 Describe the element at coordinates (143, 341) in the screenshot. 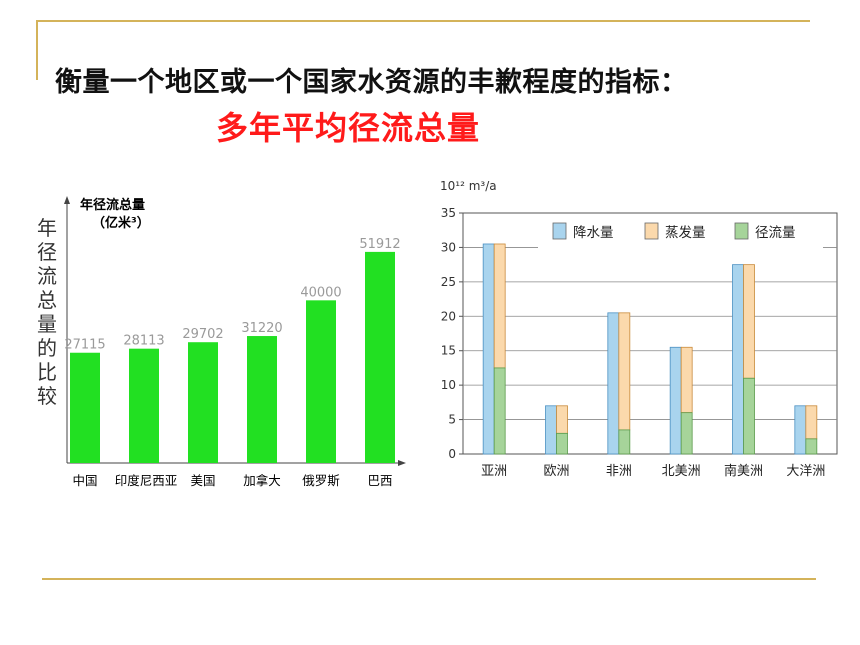

I see `chart1-data-label: 28113` at that location.